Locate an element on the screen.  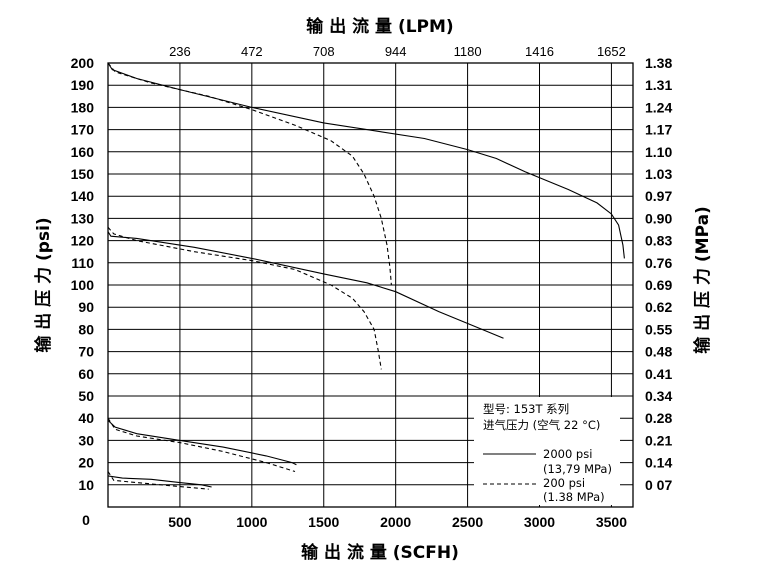
right-tick-4: 0.34 is located at coordinates (658, 396).